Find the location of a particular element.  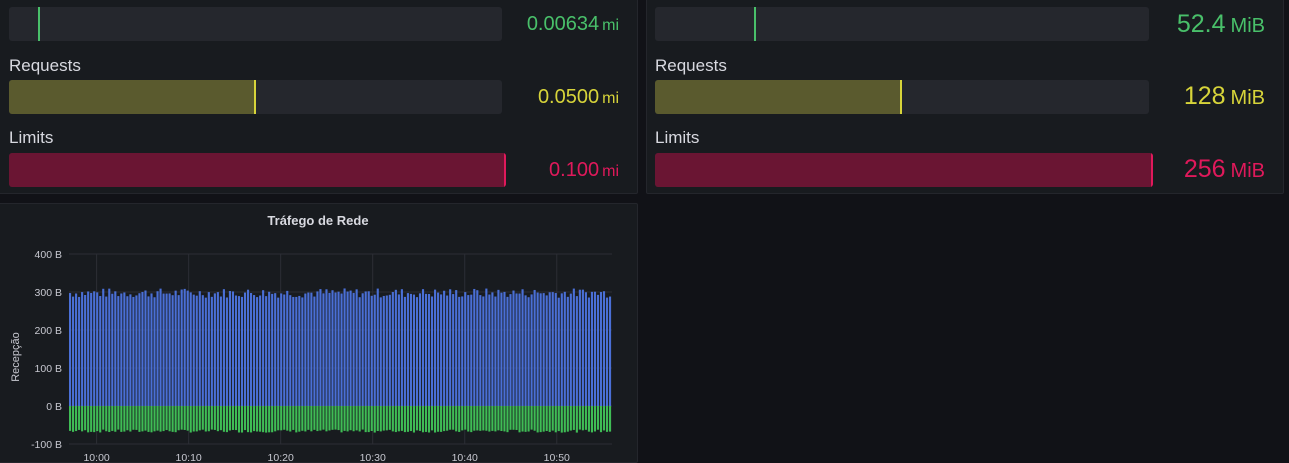

y-tick-label: 300 B is located at coordinates (48, 293).